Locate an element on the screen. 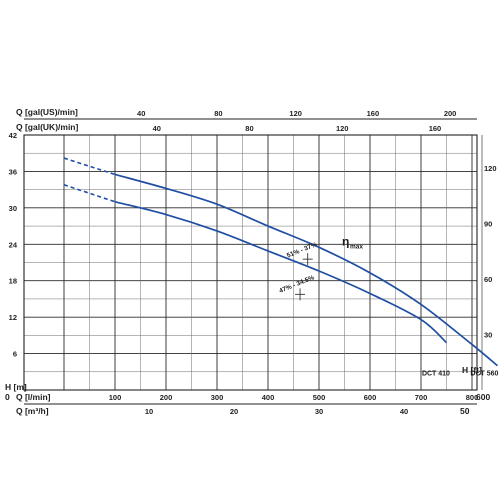 This screenshot has width=500, height=500. top-uk-axis-label: Q [gal(UK)/min] is located at coordinates (47, 127).